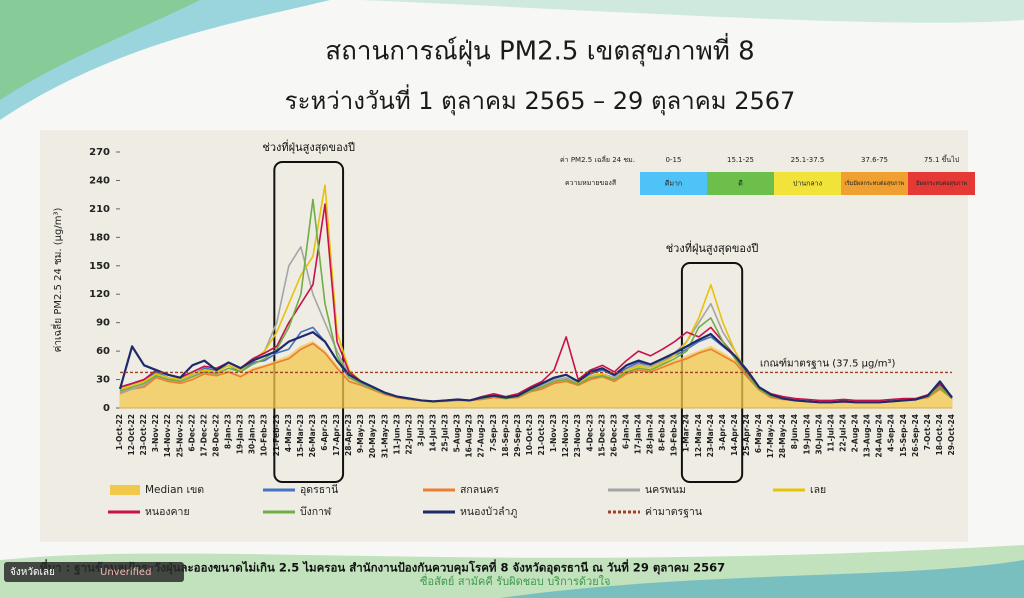 This screenshot has height=598, width=1024. Describe the element at coordinates (589, 433) in the screenshot. I see `x-tick-label: 4-Dec-23` at that location.